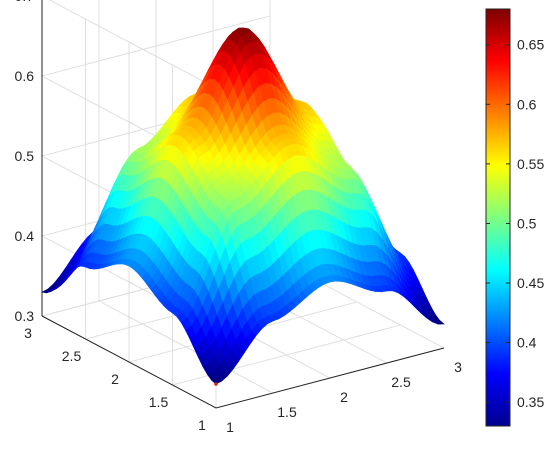 The width and height of the screenshot is (550, 459). What do you see at coordinates (25, 2) in the screenshot?
I see `z-tick-label: 0.7` at bounding box center [25, 2].